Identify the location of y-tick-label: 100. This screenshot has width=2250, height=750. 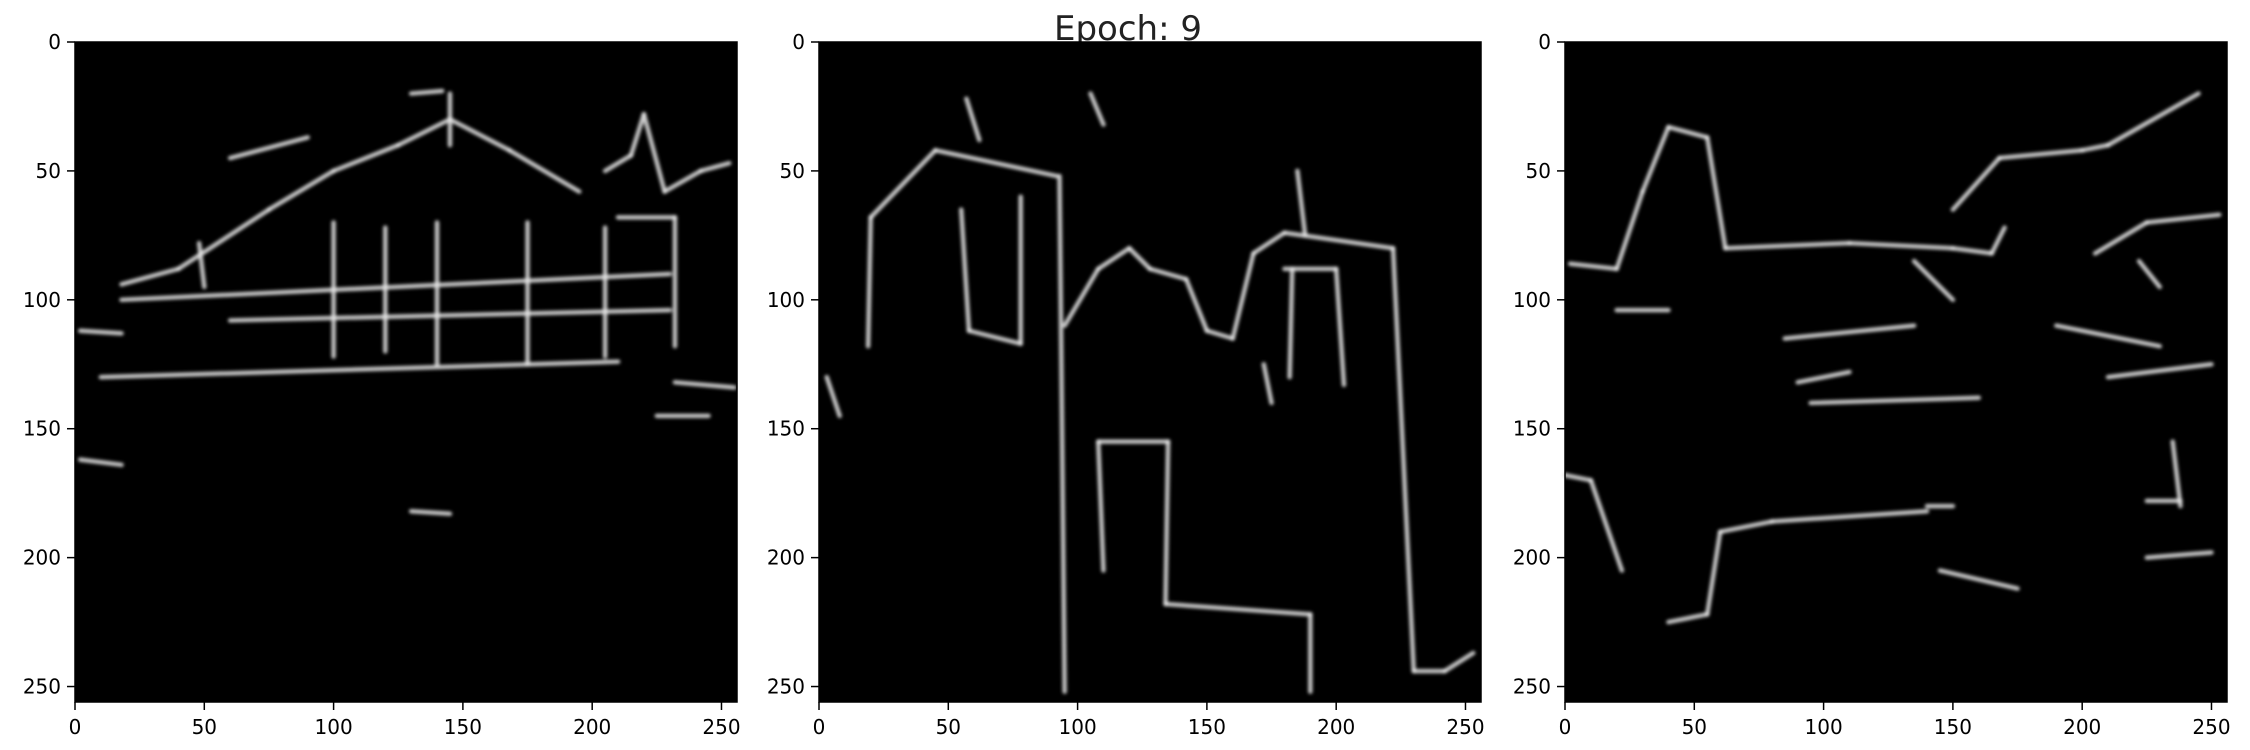
(786, 300).